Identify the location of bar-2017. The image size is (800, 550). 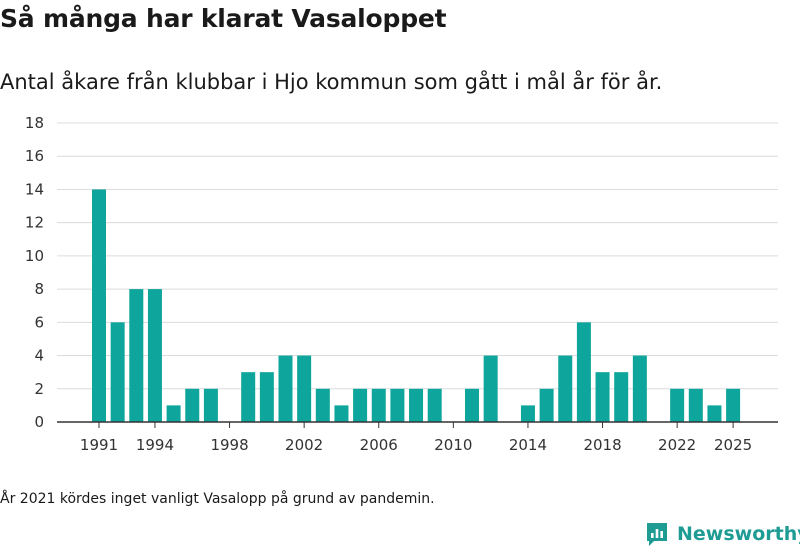
(583, 372).